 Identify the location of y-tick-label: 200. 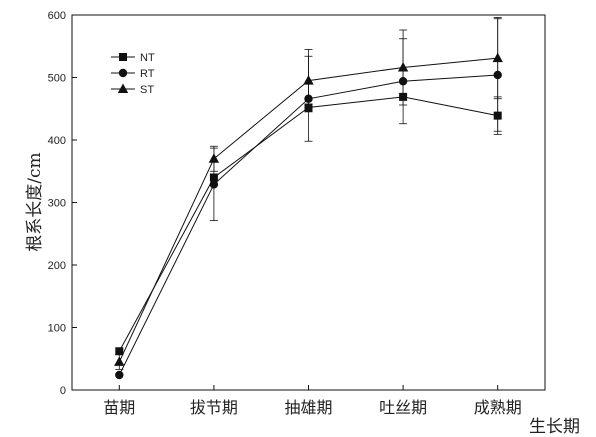
(57, 266).